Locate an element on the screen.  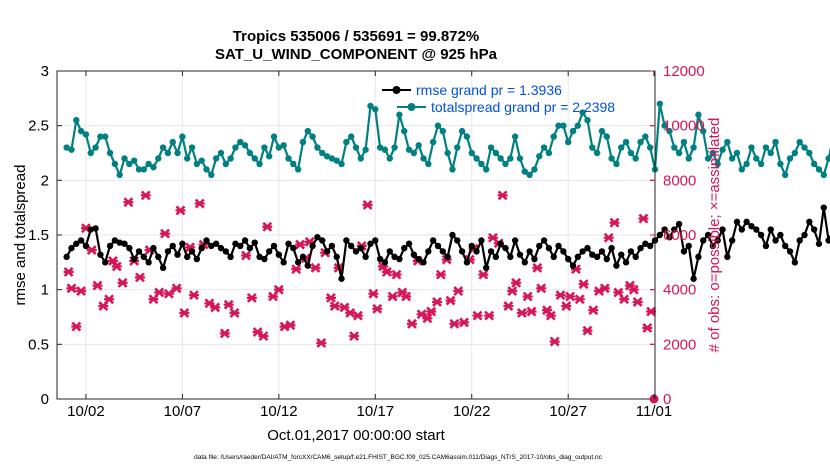
right-tick-label: 6000 is located at coordinates (679, 235).